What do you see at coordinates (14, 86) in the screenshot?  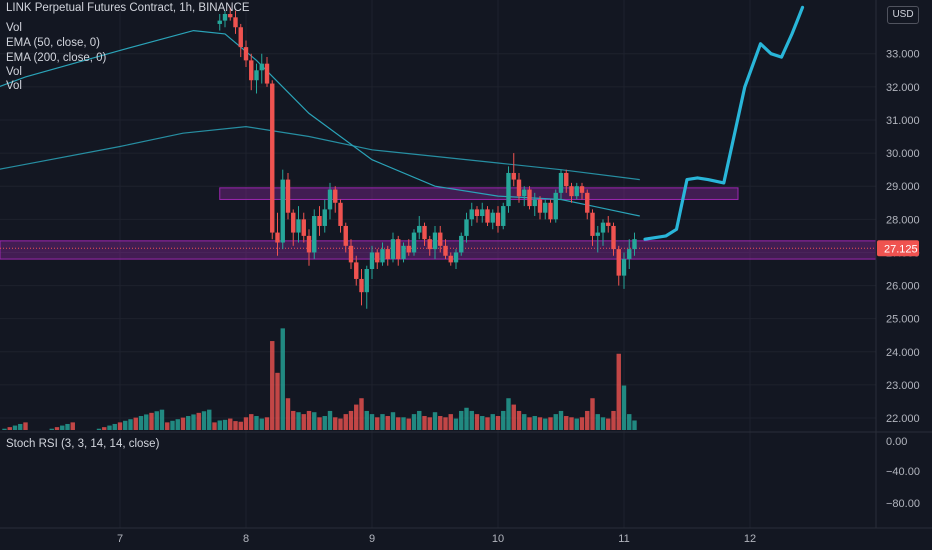 I see `legend-vol-3: Vol` at bounding box center [14, 86].